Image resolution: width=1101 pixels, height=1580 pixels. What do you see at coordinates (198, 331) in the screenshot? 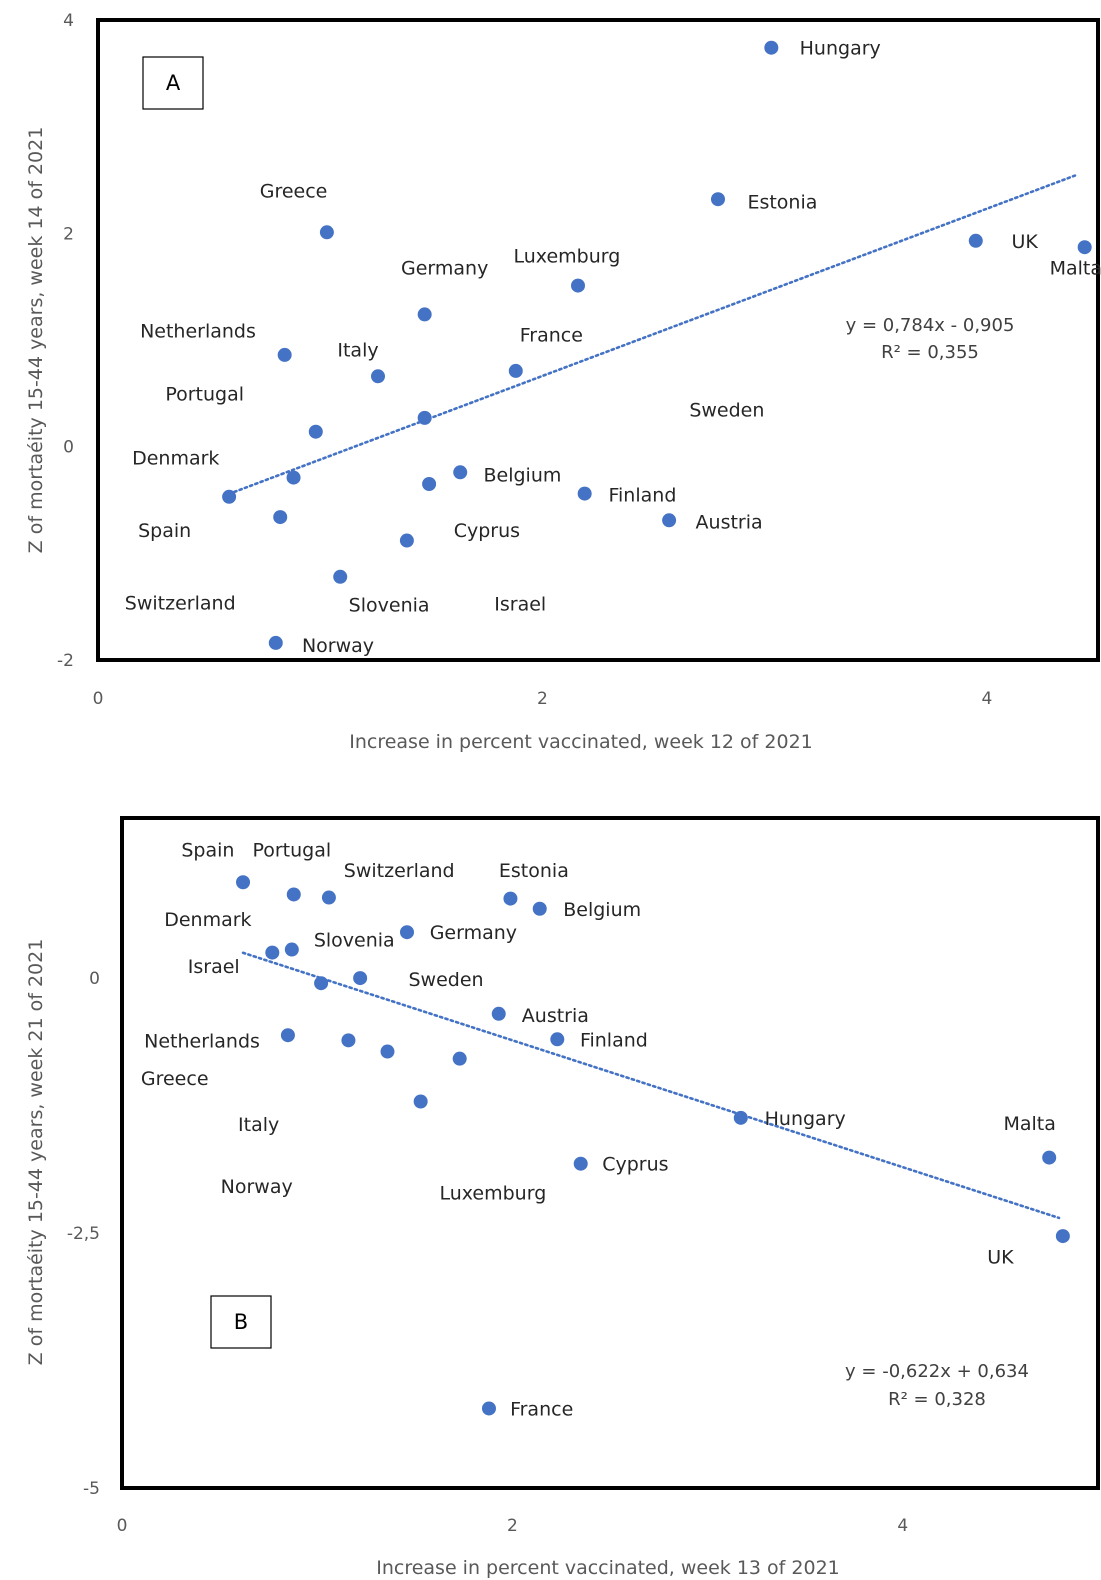
I see `panel-a-point-label: Netherlands` at bounding box center [198, 331].